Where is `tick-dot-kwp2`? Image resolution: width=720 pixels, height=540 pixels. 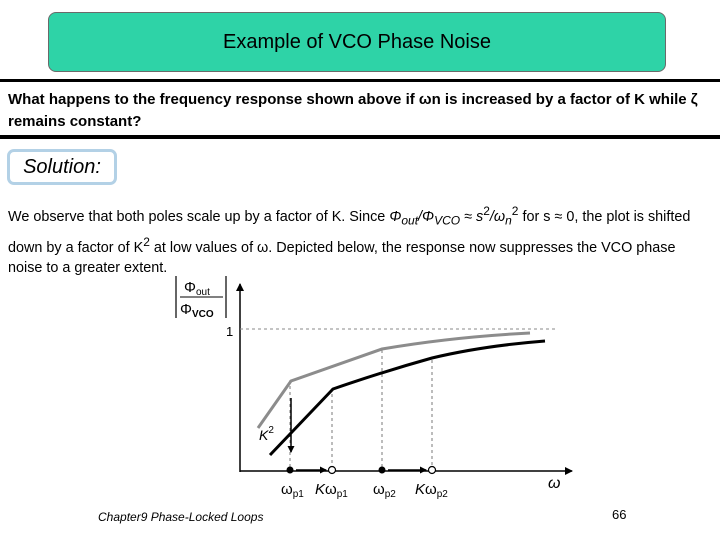 tick-dot-kwp2 is located at coordinates (432, 470).